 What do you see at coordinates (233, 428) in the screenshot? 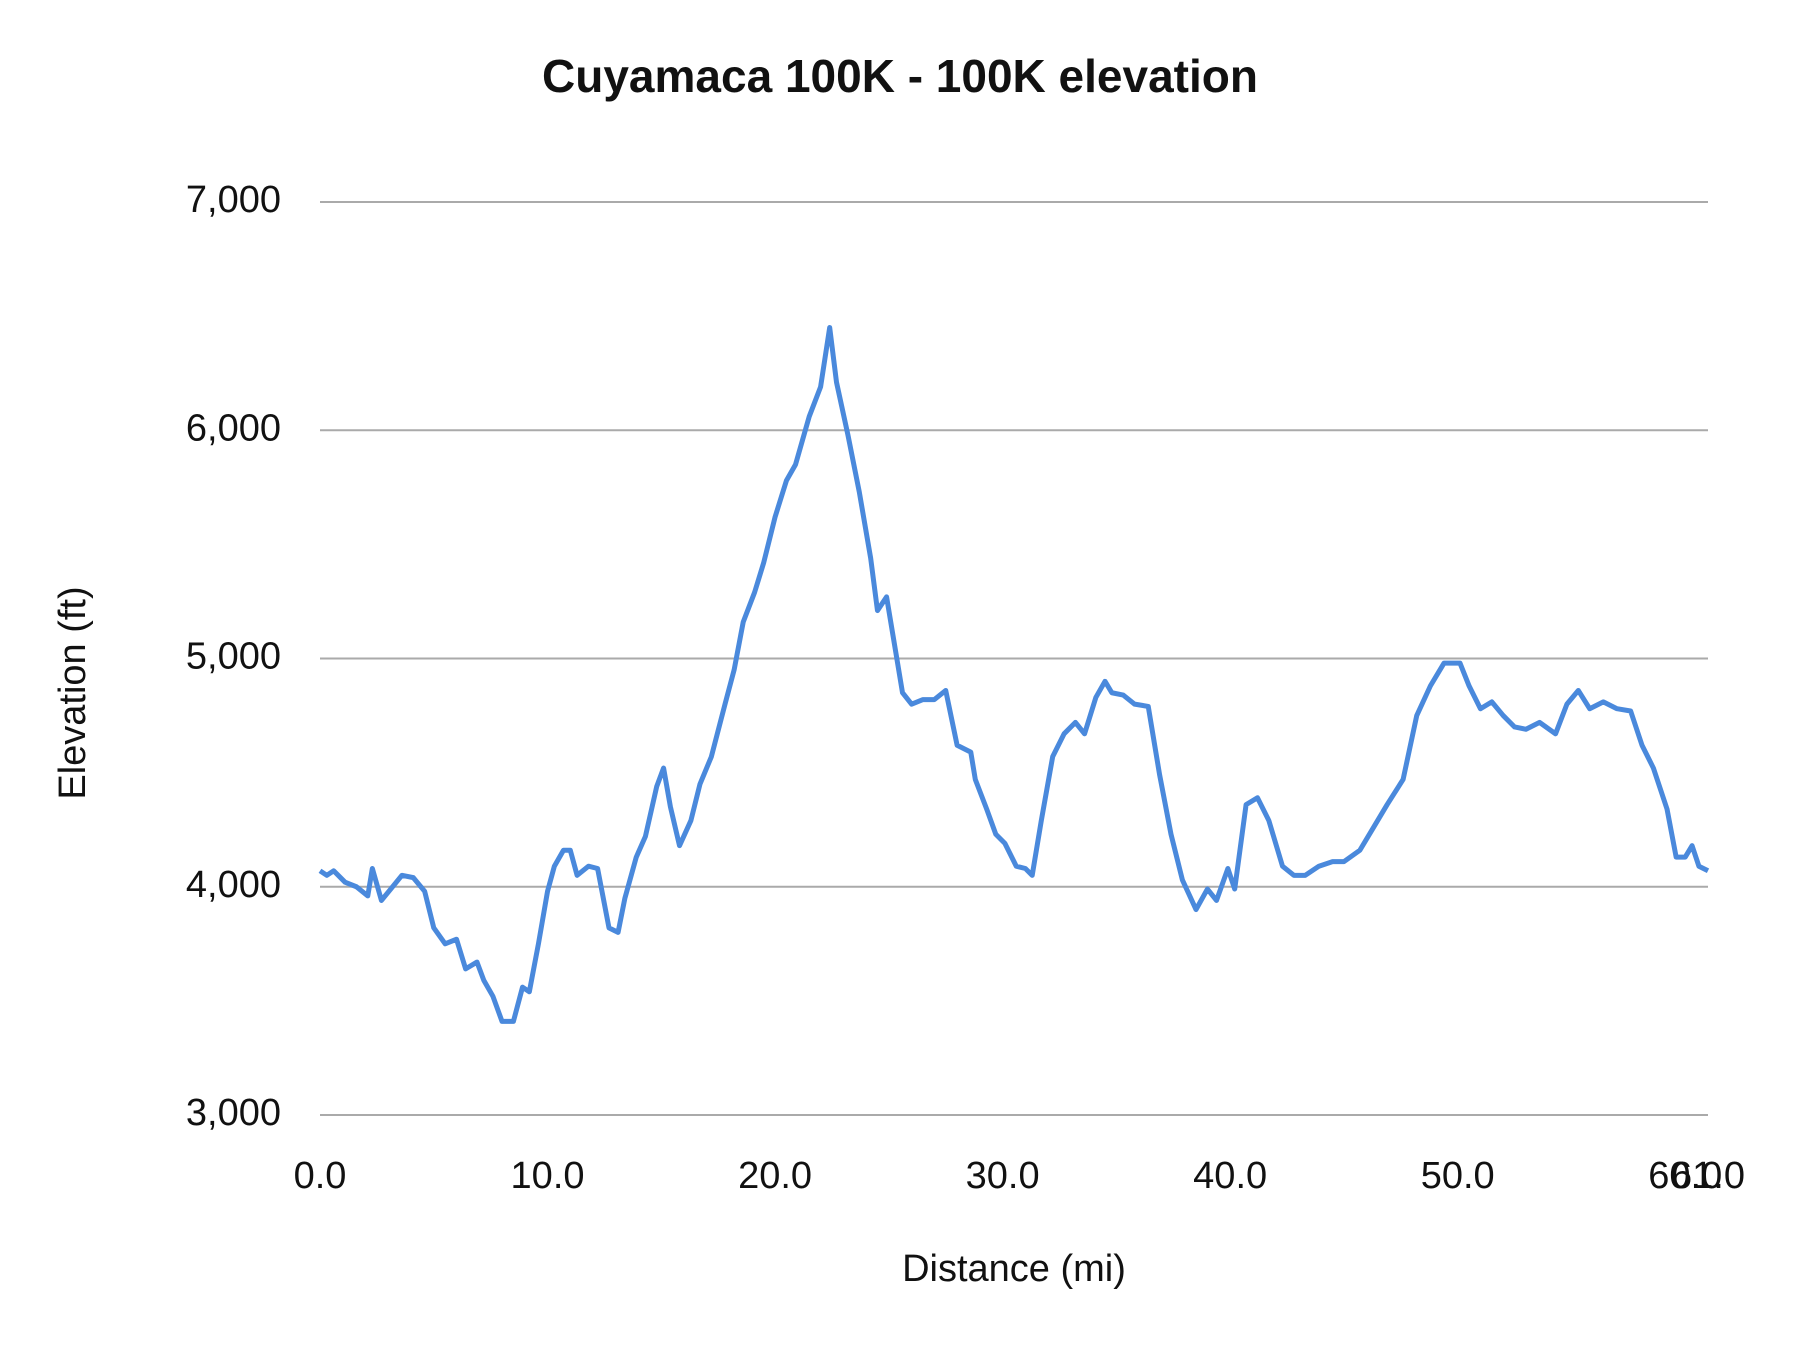
I see `y-tick-label: 6,000` at bounding box center [233, 428].